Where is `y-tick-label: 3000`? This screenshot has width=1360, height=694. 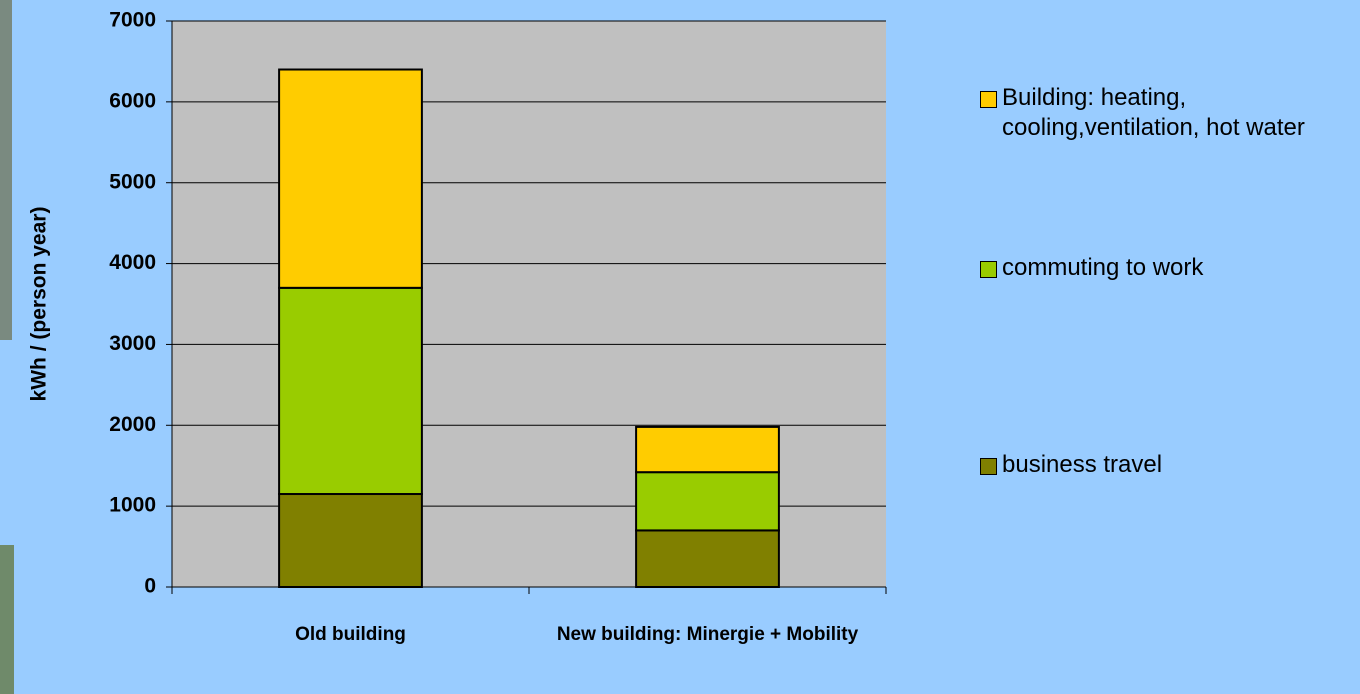
y-tick-label: 3000 is located at coordinates (132, 343).